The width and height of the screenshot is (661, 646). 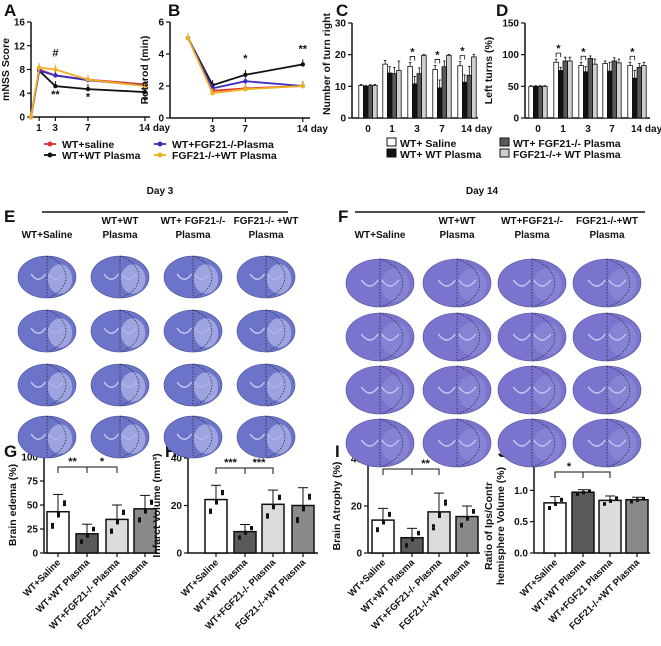 I want to click on y-tick-label: 100, so click(x=510, y=55).